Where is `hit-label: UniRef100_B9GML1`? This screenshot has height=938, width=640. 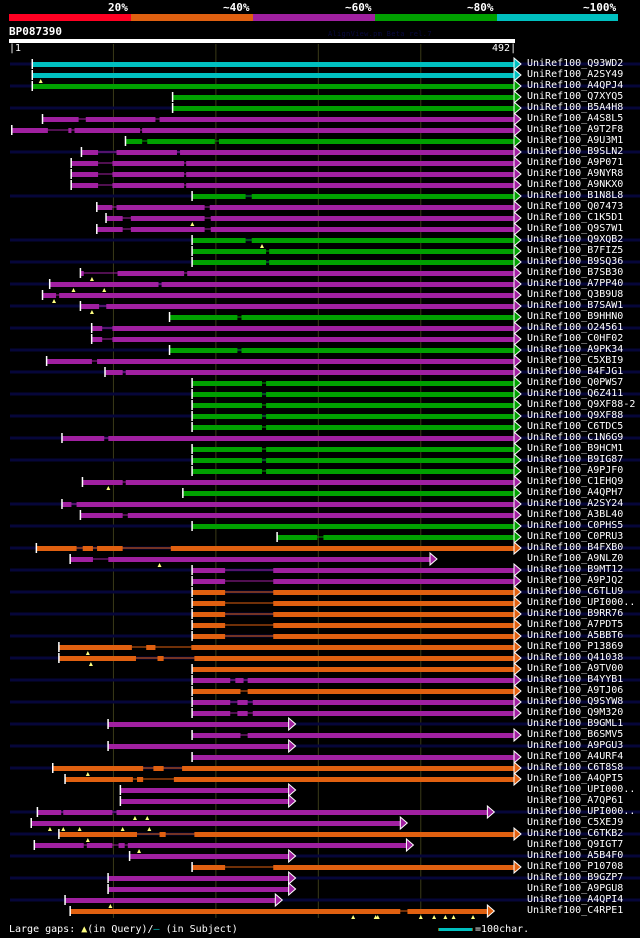
hit-label: UniRef100_B9GML1 is located at coordinates (575, 723).